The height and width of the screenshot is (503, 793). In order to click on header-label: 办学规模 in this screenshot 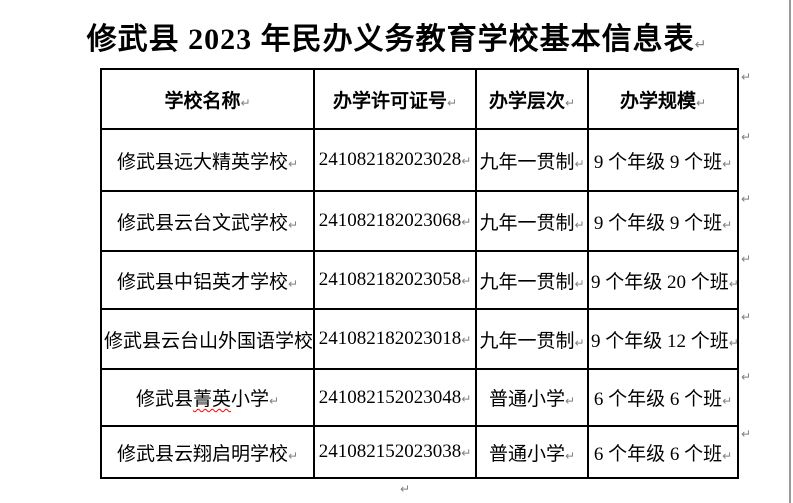, I will do `click(657, 101)`.